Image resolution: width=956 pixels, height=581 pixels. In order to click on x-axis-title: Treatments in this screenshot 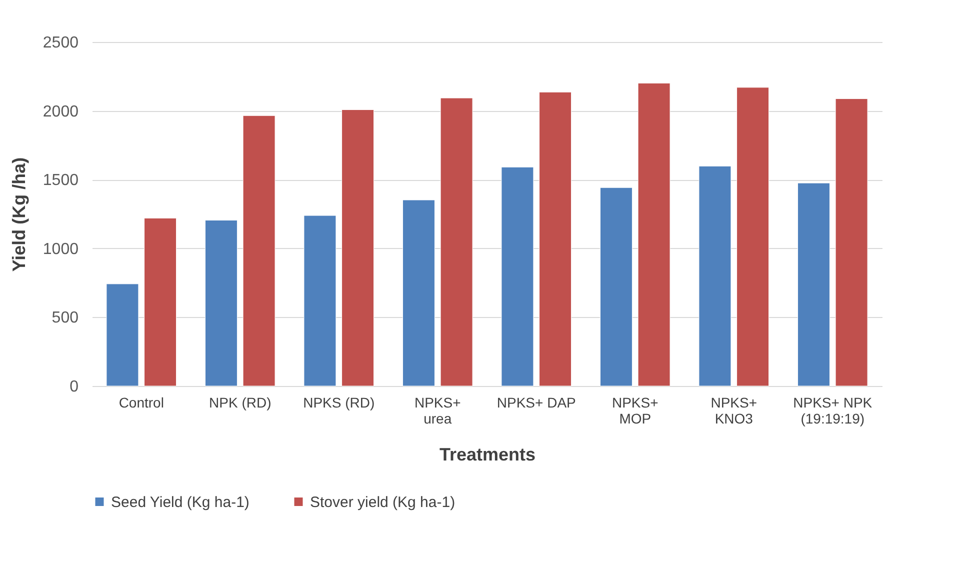, I will do `click(487, 454)`.